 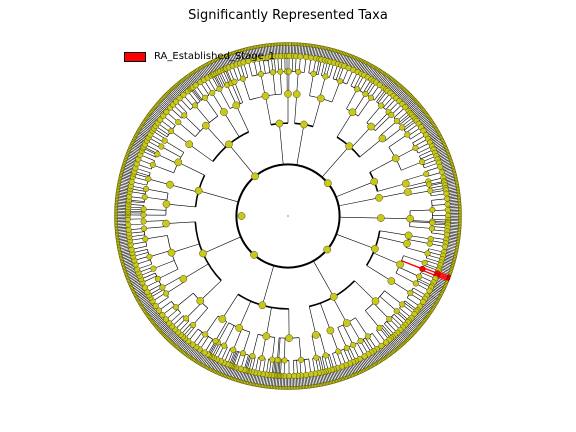 I want to click on legend-label: RA_Established_Stage_1, so click(x=215, y=56).